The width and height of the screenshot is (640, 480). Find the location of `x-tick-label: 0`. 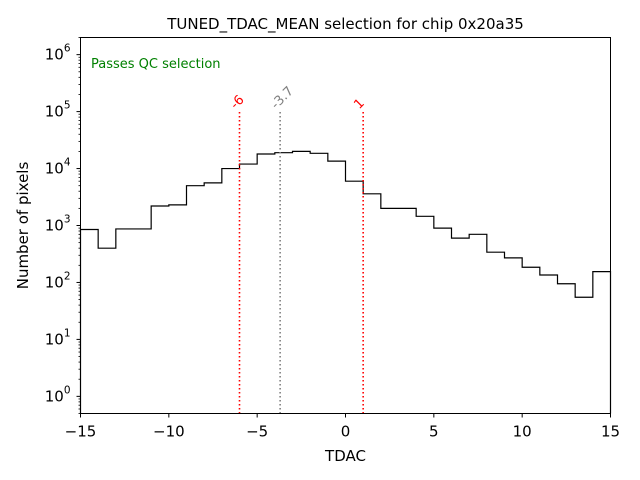

x-tick-label: 0 is located at coordinates (346, 432).